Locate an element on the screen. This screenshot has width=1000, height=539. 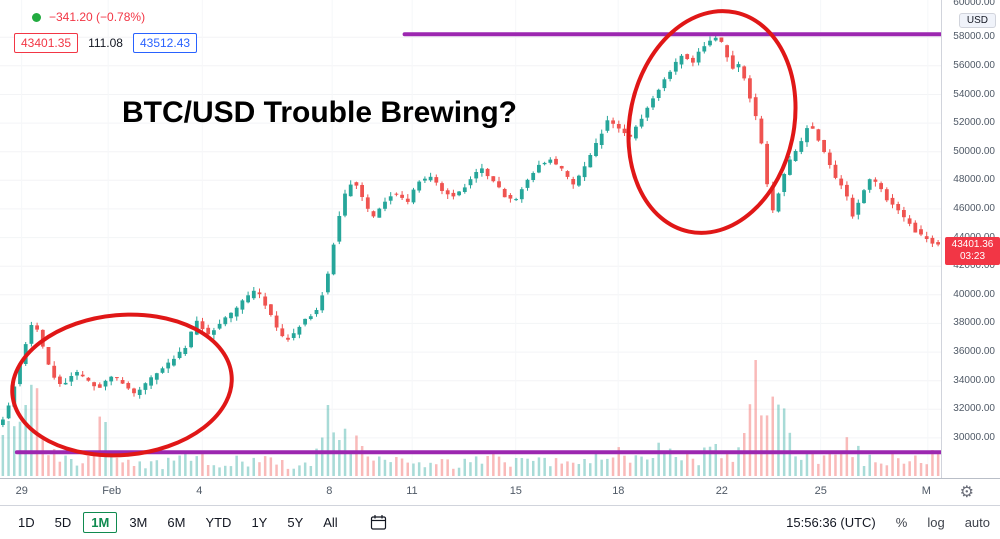
price-axis-label: 56000.00 is located at coordinates (974, 65).